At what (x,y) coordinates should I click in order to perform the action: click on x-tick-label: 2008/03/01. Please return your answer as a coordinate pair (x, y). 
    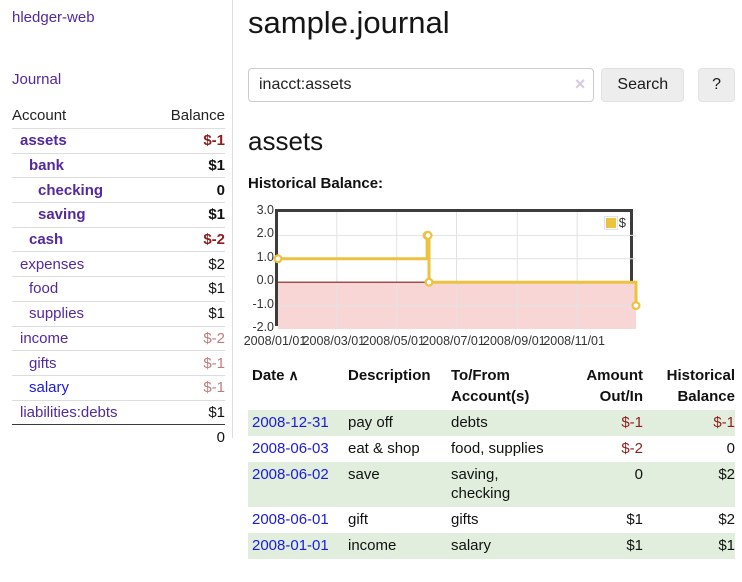
    Looking at the image, I should click on (334, 341).